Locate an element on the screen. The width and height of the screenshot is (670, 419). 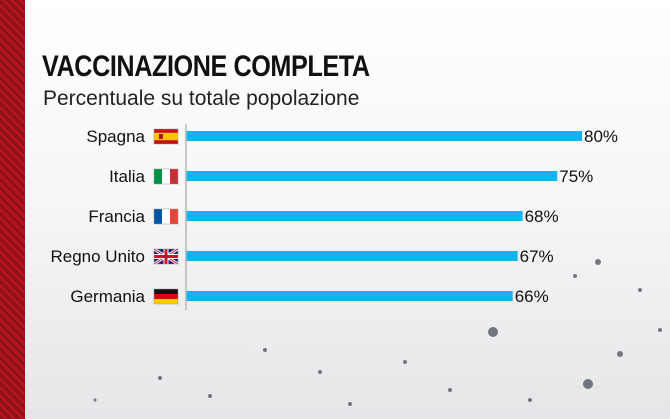
category-label: Italia is located at coordinates (127, 176).